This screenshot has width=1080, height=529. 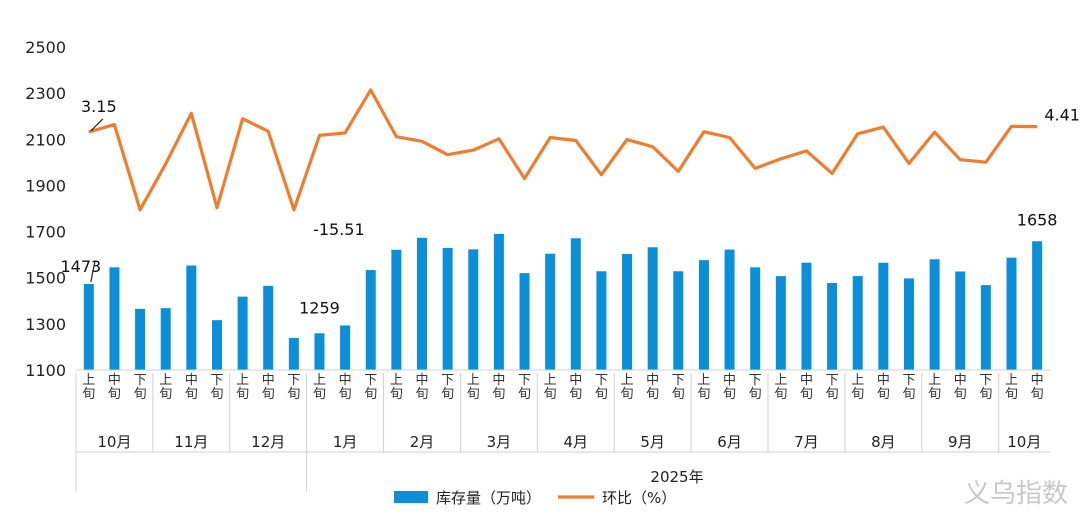 I want to click on y-tick-label: 1700, so click(x=45, y=232).